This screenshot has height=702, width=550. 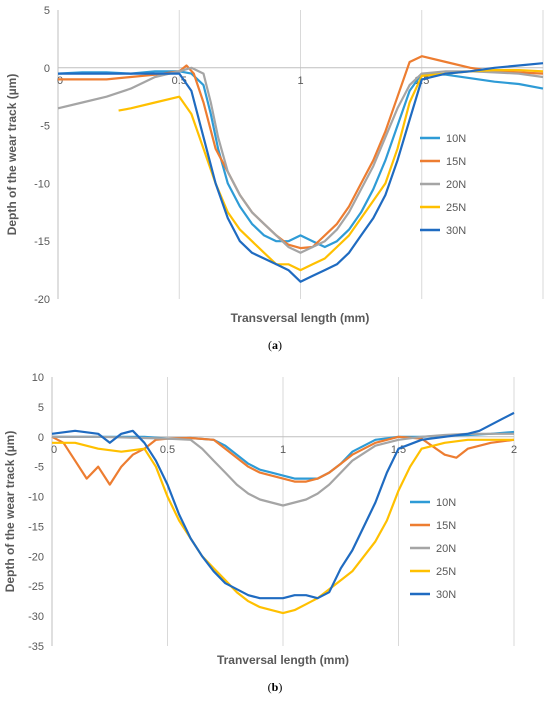 What do you see at coordinates (167, 450) in the screenshot?
I see `x-tick-label: 0.5` at bounding box center [167, 450].